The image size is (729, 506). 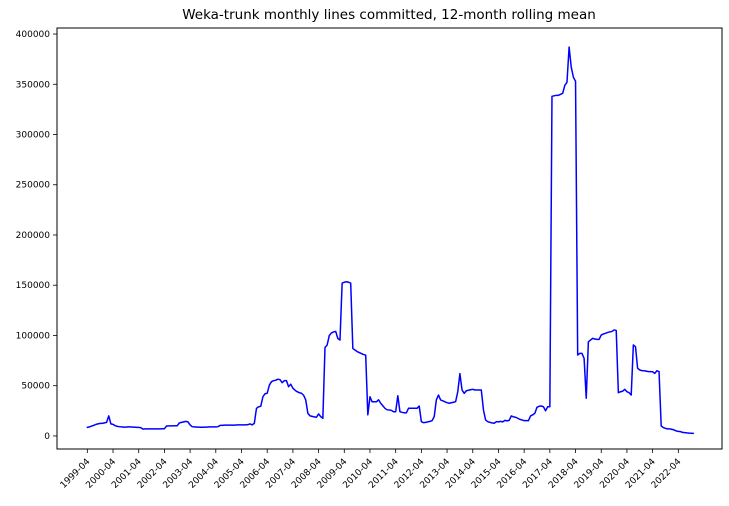 I want to click on y-tick-label: 300000, so click(x=33, y=136).